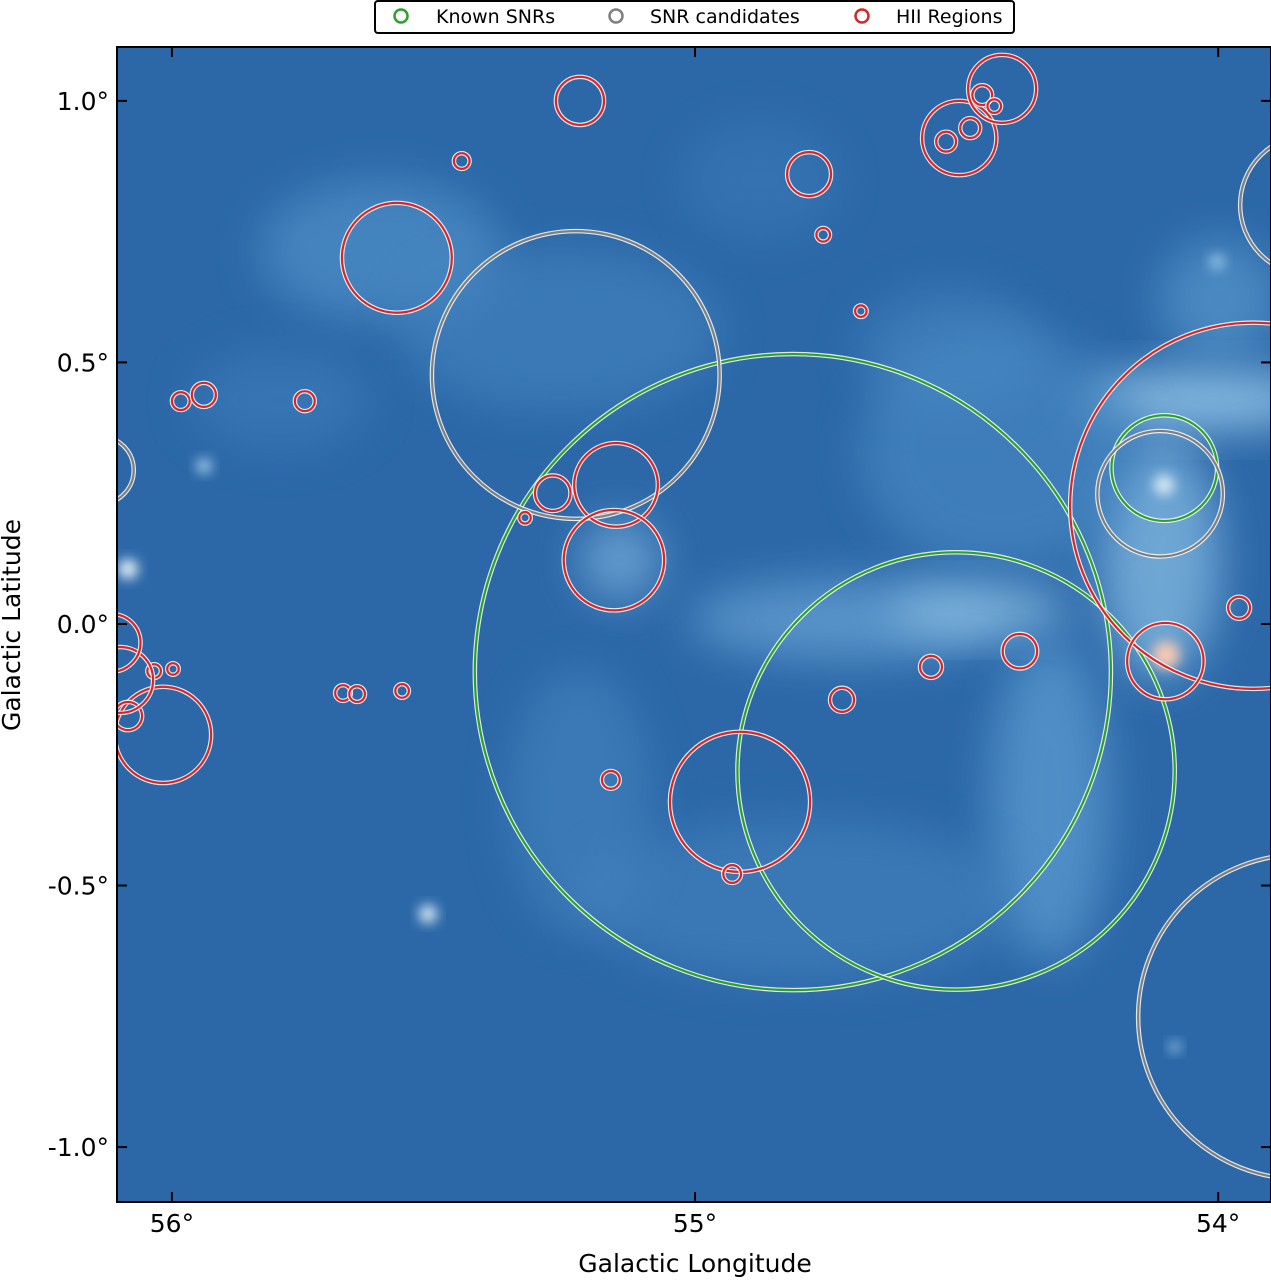 Image resolution: width=1271 pixels, height=1283 pixels. Describe the element at coordinates (694, 1263) in the screenshot. I see `x-axis-label: Galactic Longitude` at that location.